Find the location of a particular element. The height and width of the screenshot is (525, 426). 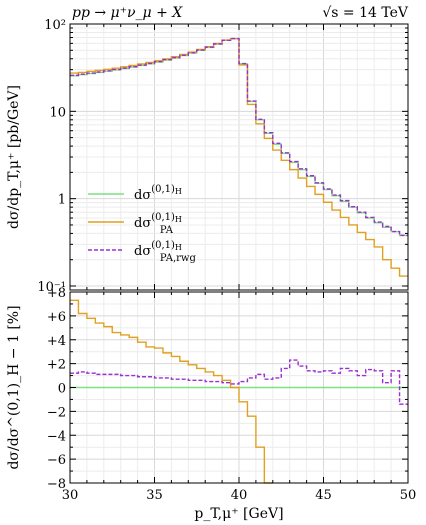

ratio-y-tick-label: −8 is located at coordinates (56, 484).